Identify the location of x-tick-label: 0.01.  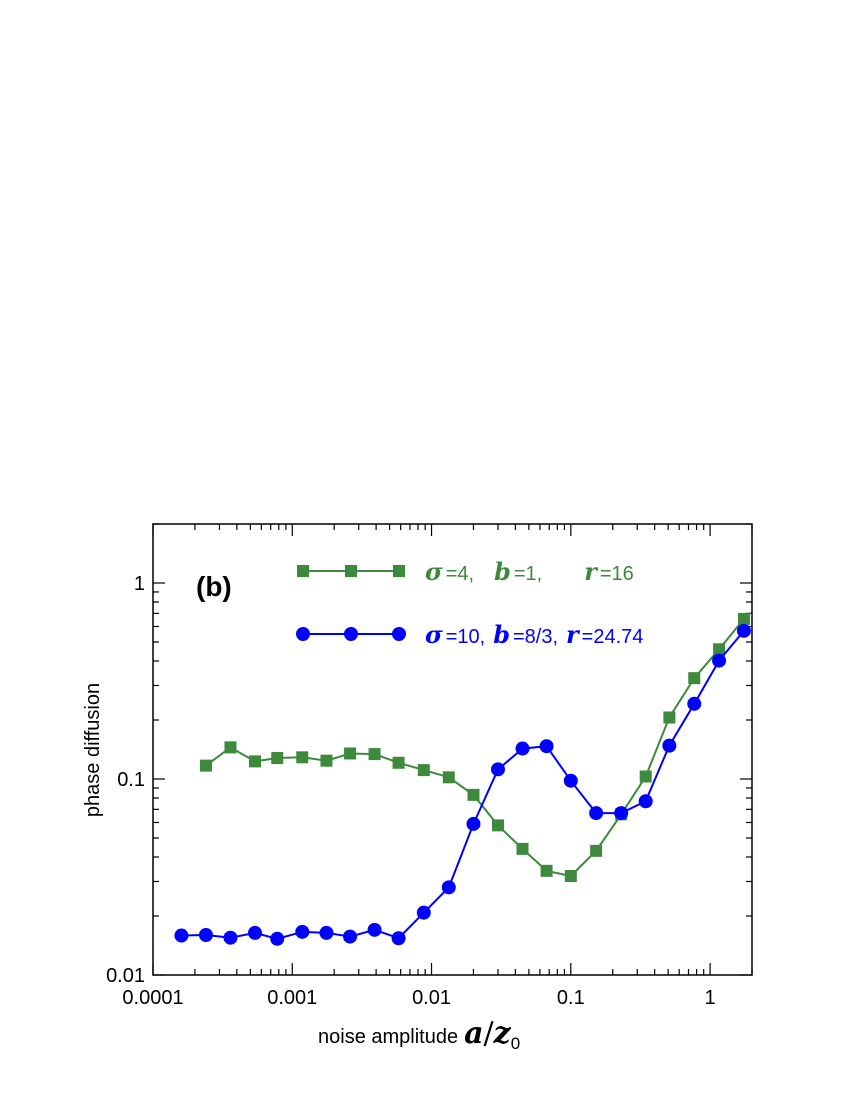
(431, 998).